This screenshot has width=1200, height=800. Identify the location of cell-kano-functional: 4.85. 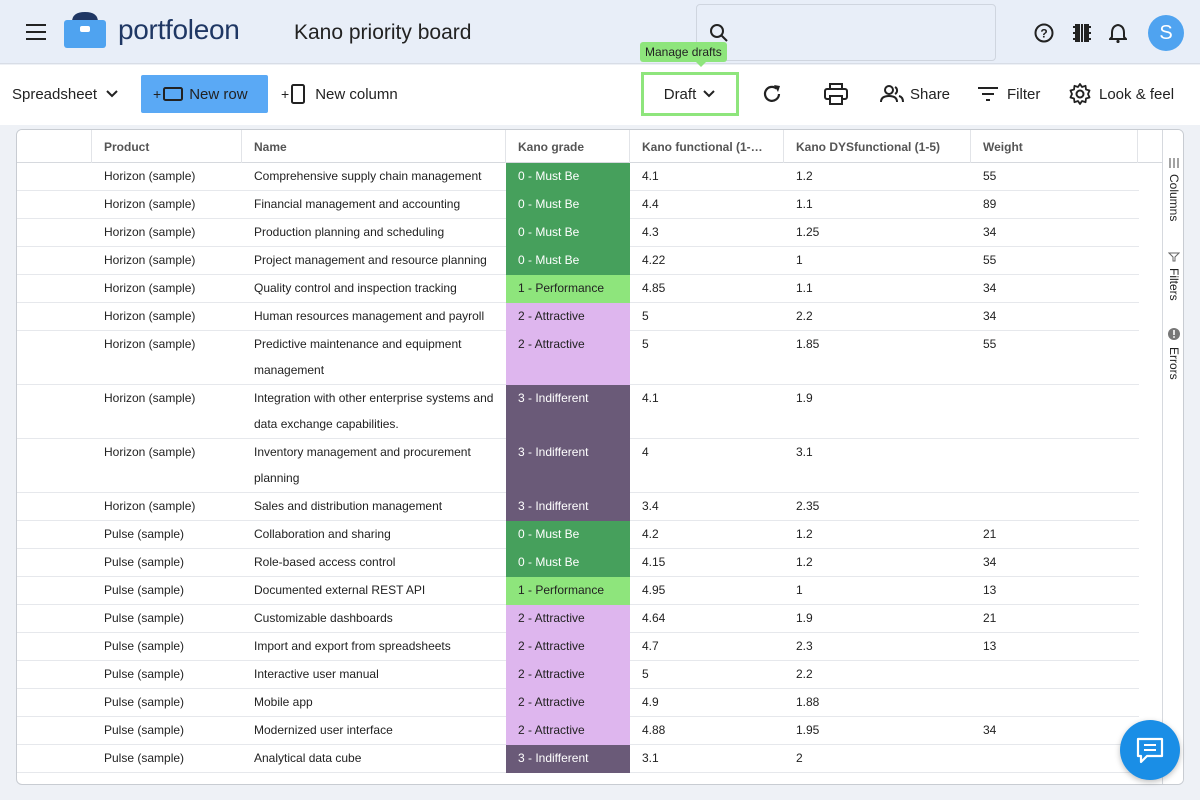
(654, 288).